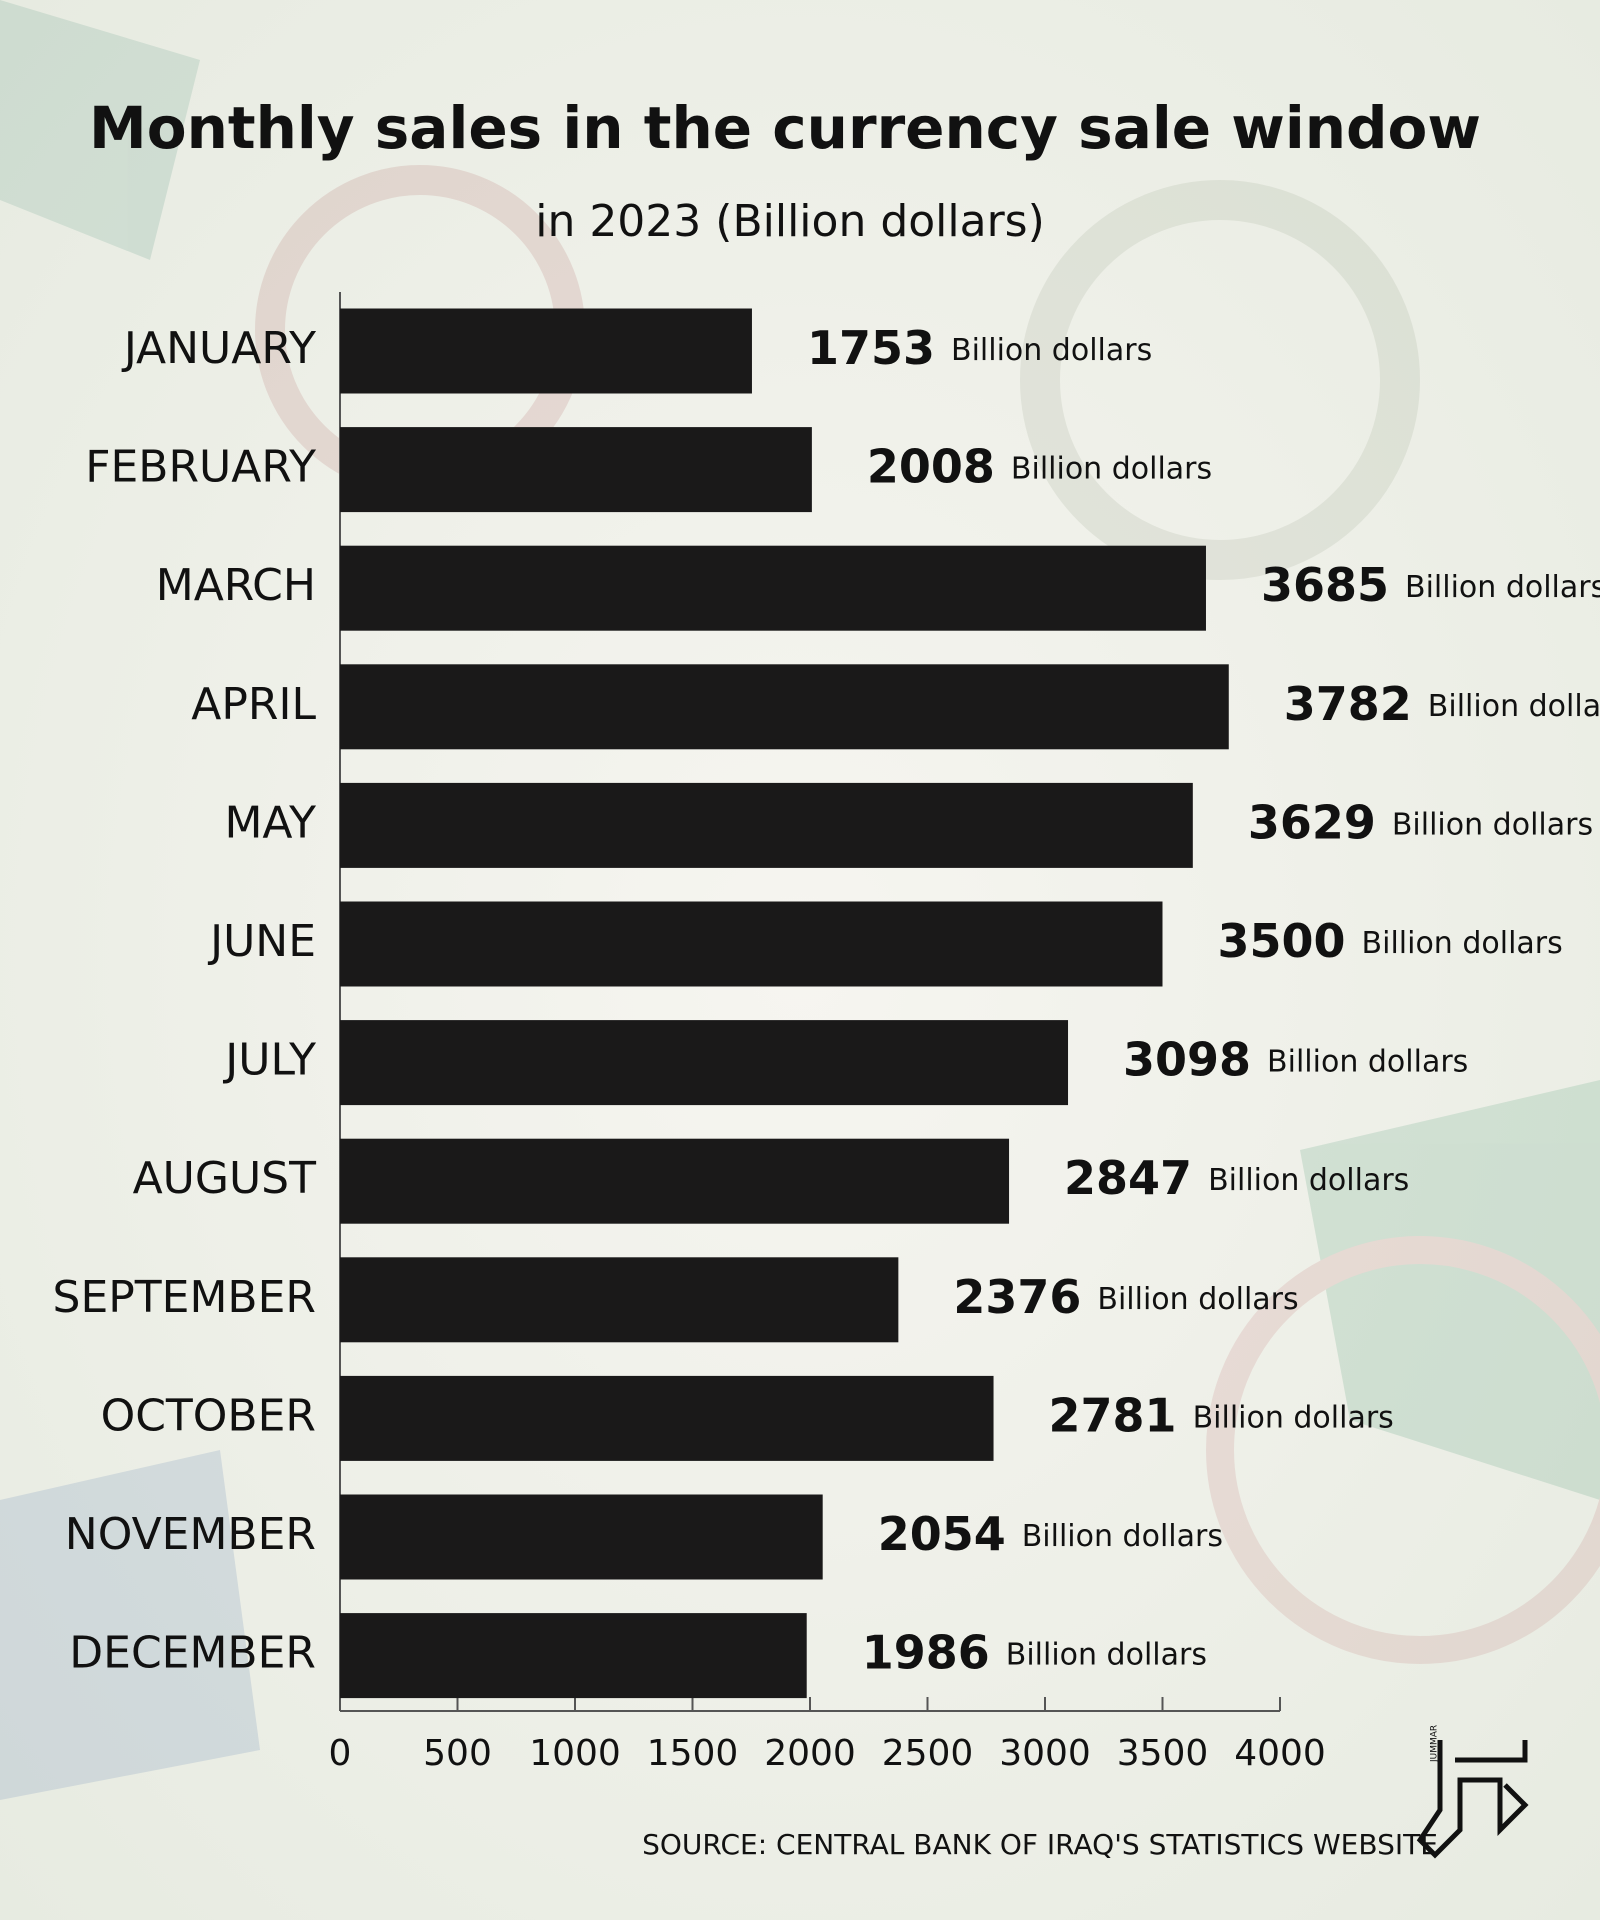 This screenshot has width=1600, height=1920. Describe the element at coordinates (693, 1753) in the screenshot. I see `x-tick-label: 1500` at that location.